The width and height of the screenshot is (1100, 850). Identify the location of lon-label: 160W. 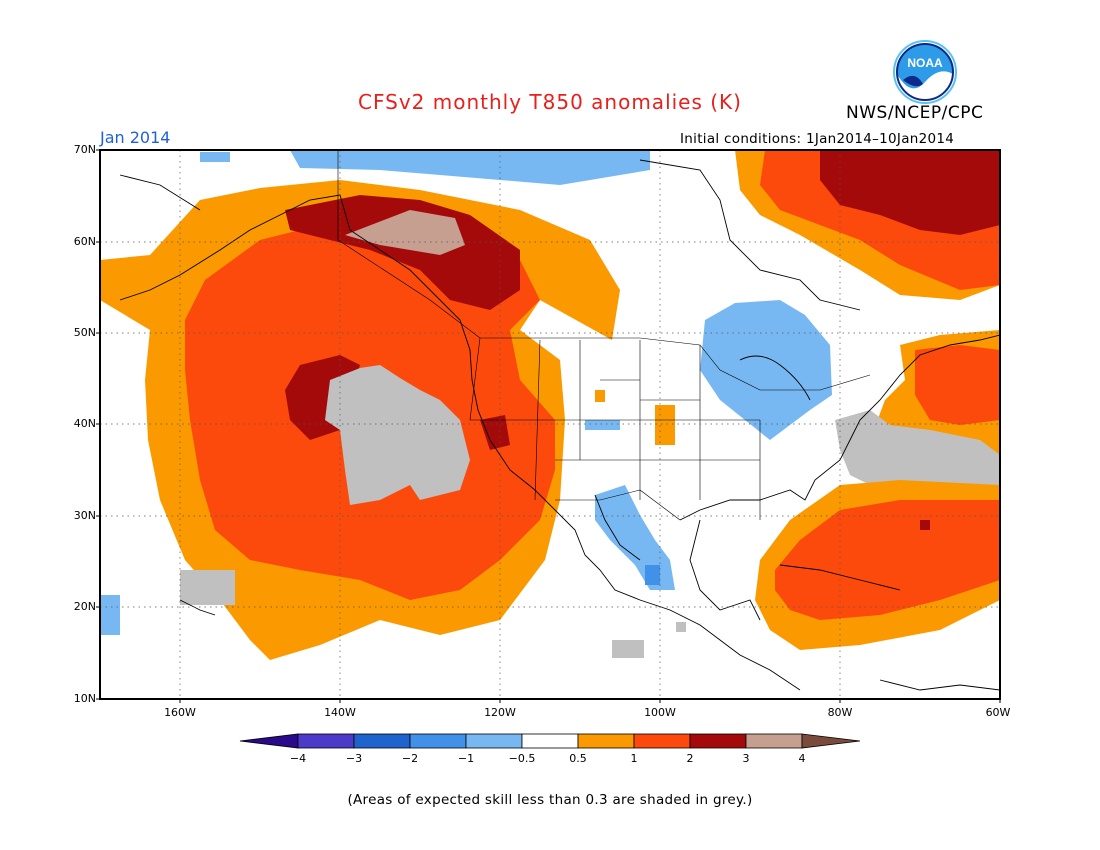
(180, 712).